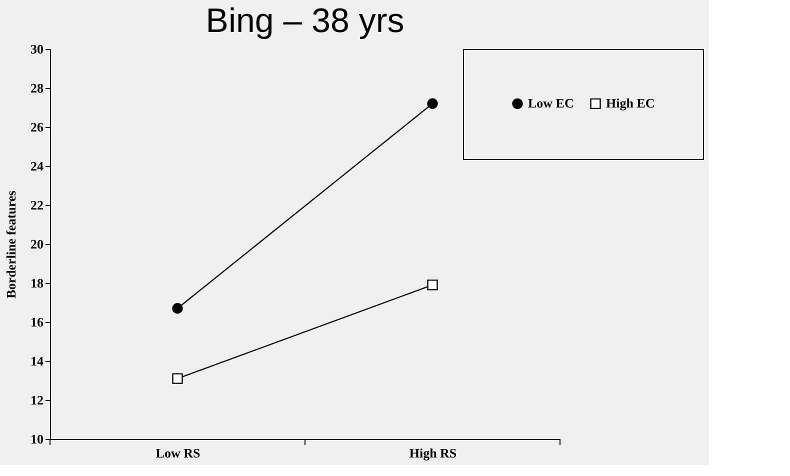 The image size is (790, 476). What do you see at coordinates (37, 205) in the screenshot?
I see `y-tick-label: 22` at bounding box center [37, 205].